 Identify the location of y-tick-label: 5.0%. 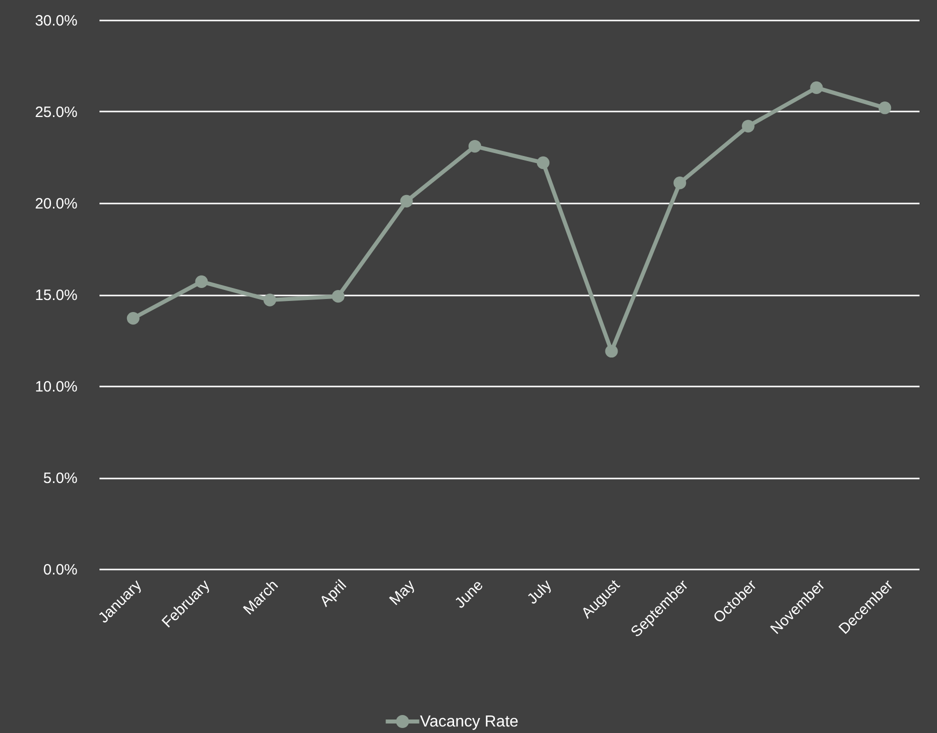
(60, 478).